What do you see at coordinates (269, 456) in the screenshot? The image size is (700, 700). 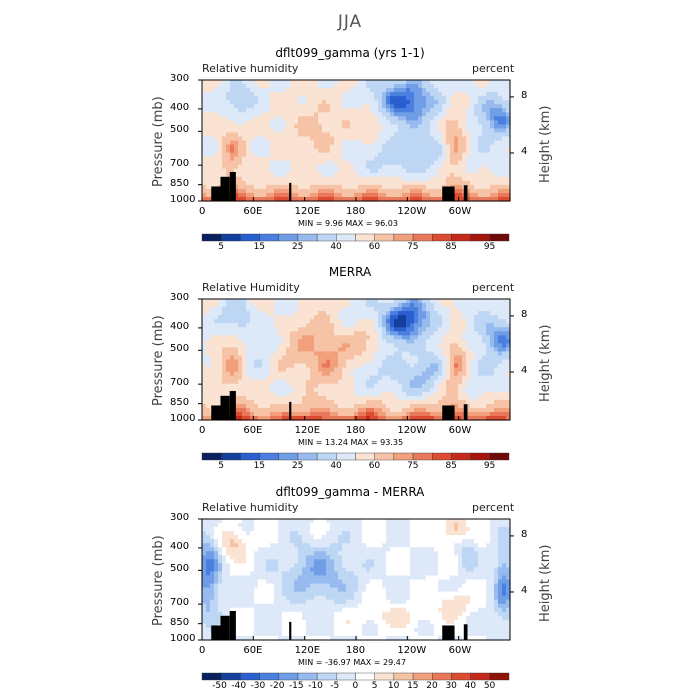 I see `colorbar-cell` at bounding box center [269, 456].